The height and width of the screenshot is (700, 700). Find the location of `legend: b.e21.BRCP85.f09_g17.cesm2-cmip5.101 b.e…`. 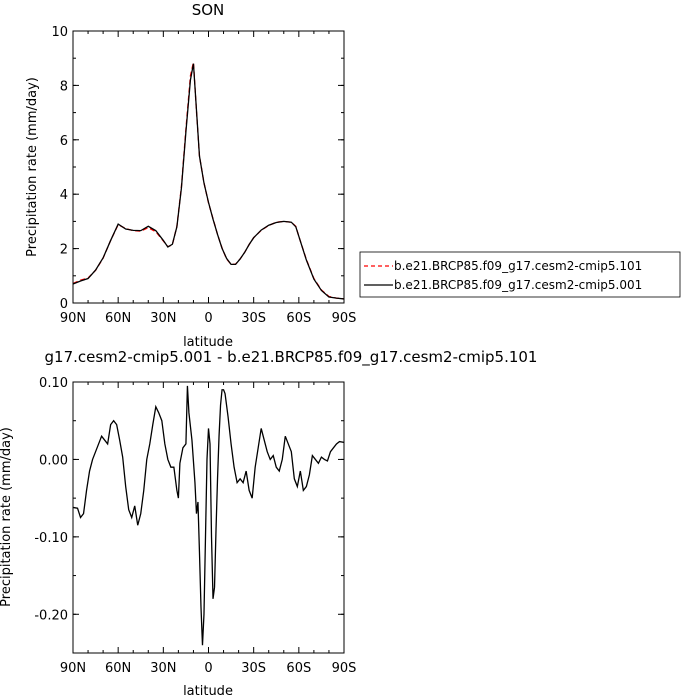

legend: b.e21.BRCP85.f09_g17.cesm2-cmip5.101 b.e… is located at coordinates (520, 274).